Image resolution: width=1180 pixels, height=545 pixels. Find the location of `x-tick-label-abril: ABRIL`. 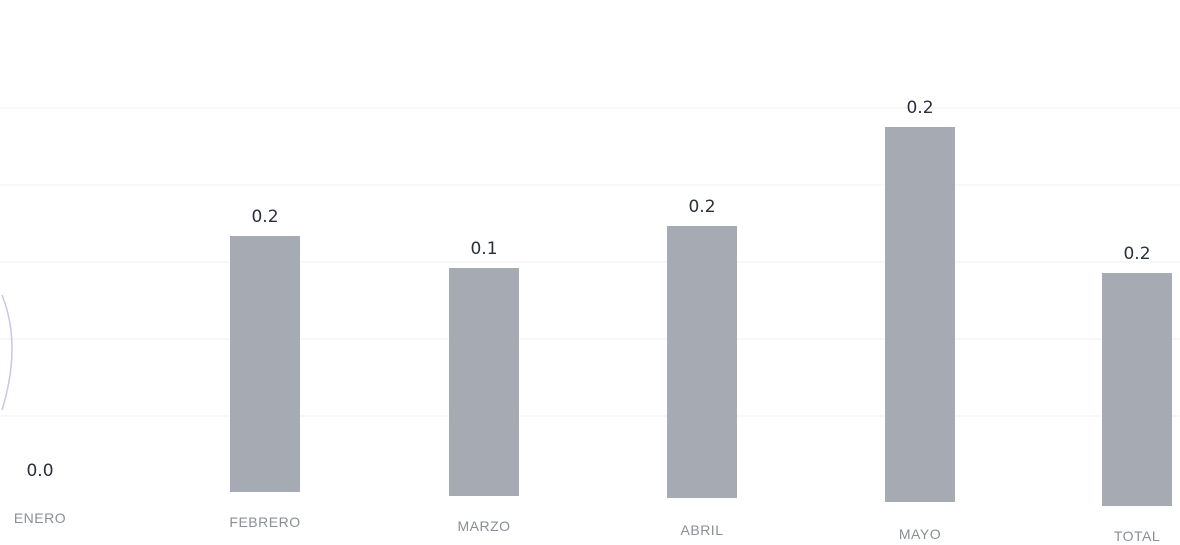

x-tick-label-abril: ABRIL is located at coordinates (702, 530).